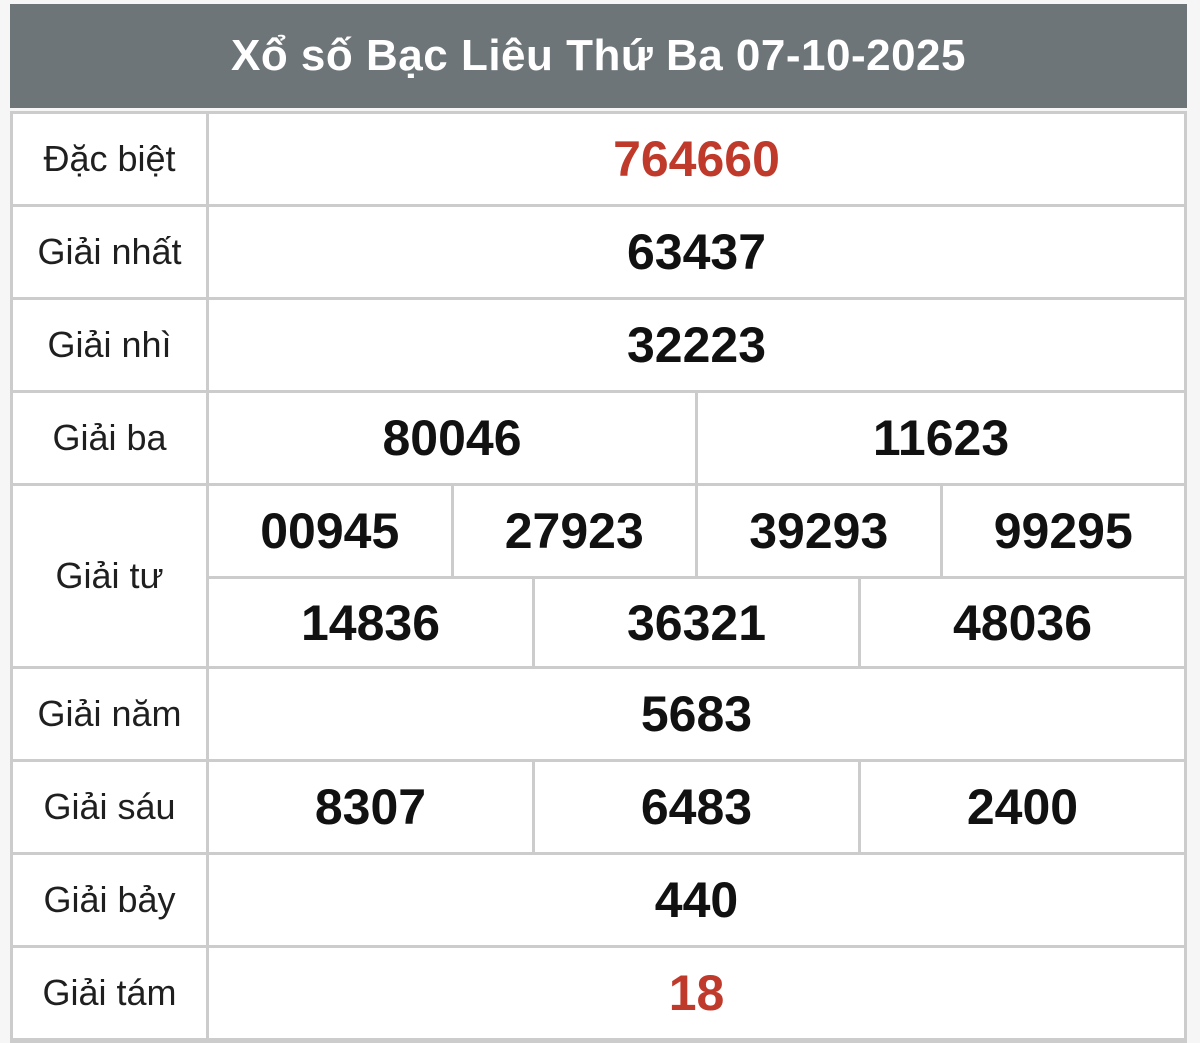  I want to click on table-row: Đặc biệt 764660, so click(598, 159).